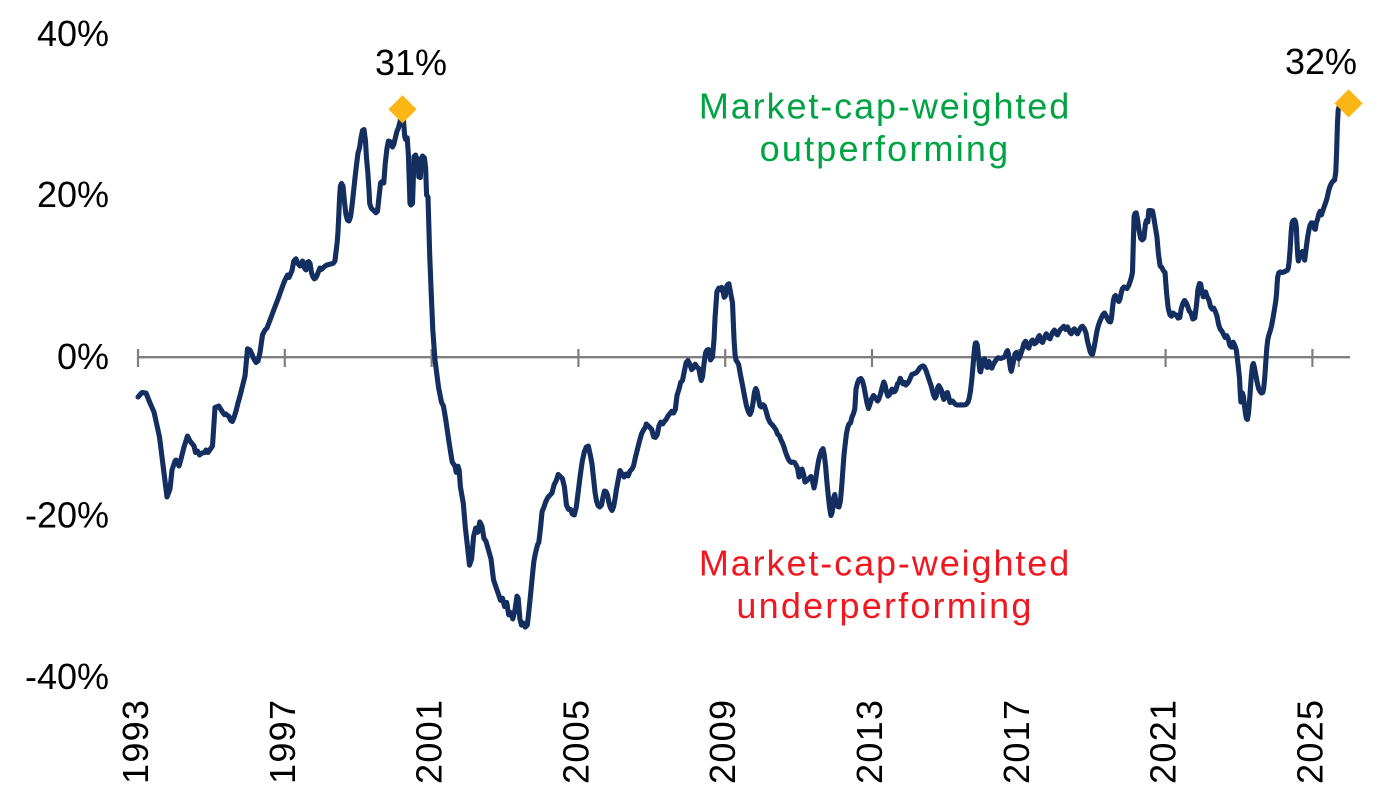 The height and width of the screenshot is (800, 1380). What do you see at coordinates (67, 515) in the screenshot?
I see `svg-text: -20%` at bounding box center [67, 515].